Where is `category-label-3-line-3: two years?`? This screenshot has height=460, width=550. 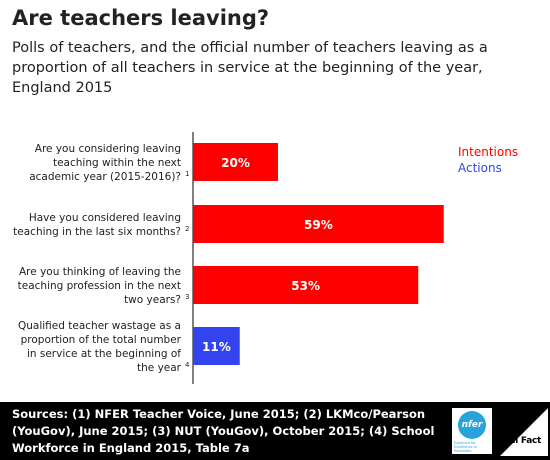 category-label-3-line-3: two years? is located at coordinates (152, 300).